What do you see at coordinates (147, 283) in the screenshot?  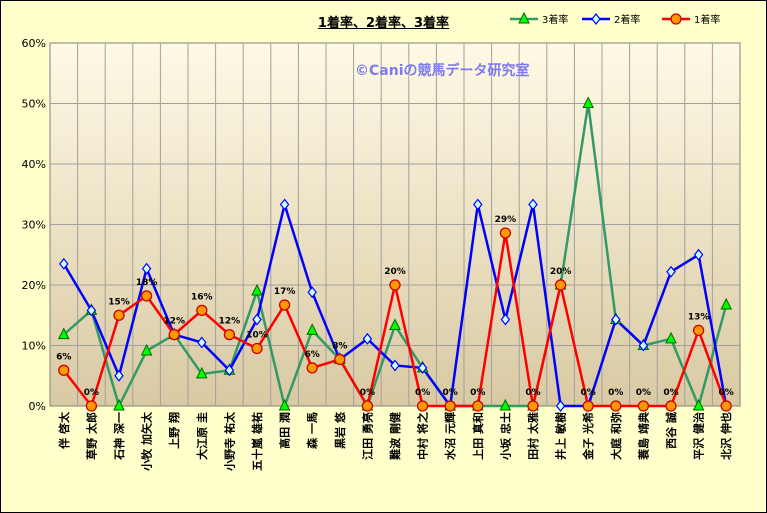 I see `data-label: 18%` at bounding box center [147, 283].